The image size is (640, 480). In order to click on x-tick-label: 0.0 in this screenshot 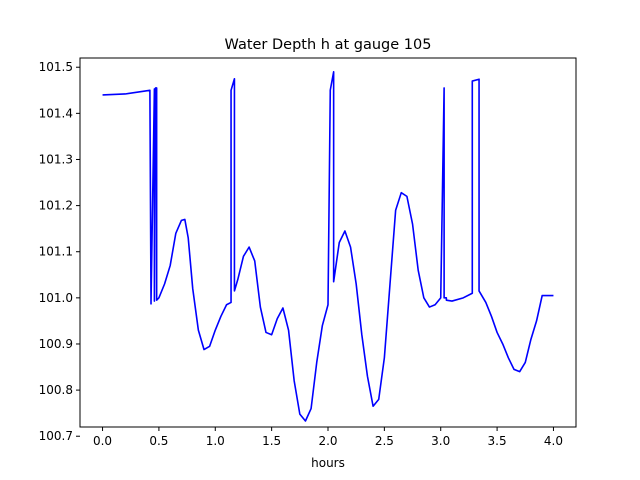, I will do `click(102, 441)`.